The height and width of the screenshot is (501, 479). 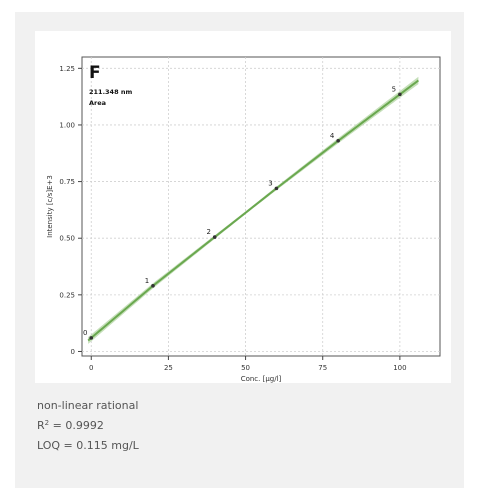 I want to click on loq-text: LOQ = 0.115 mg/L, so click(x=88, y=445).